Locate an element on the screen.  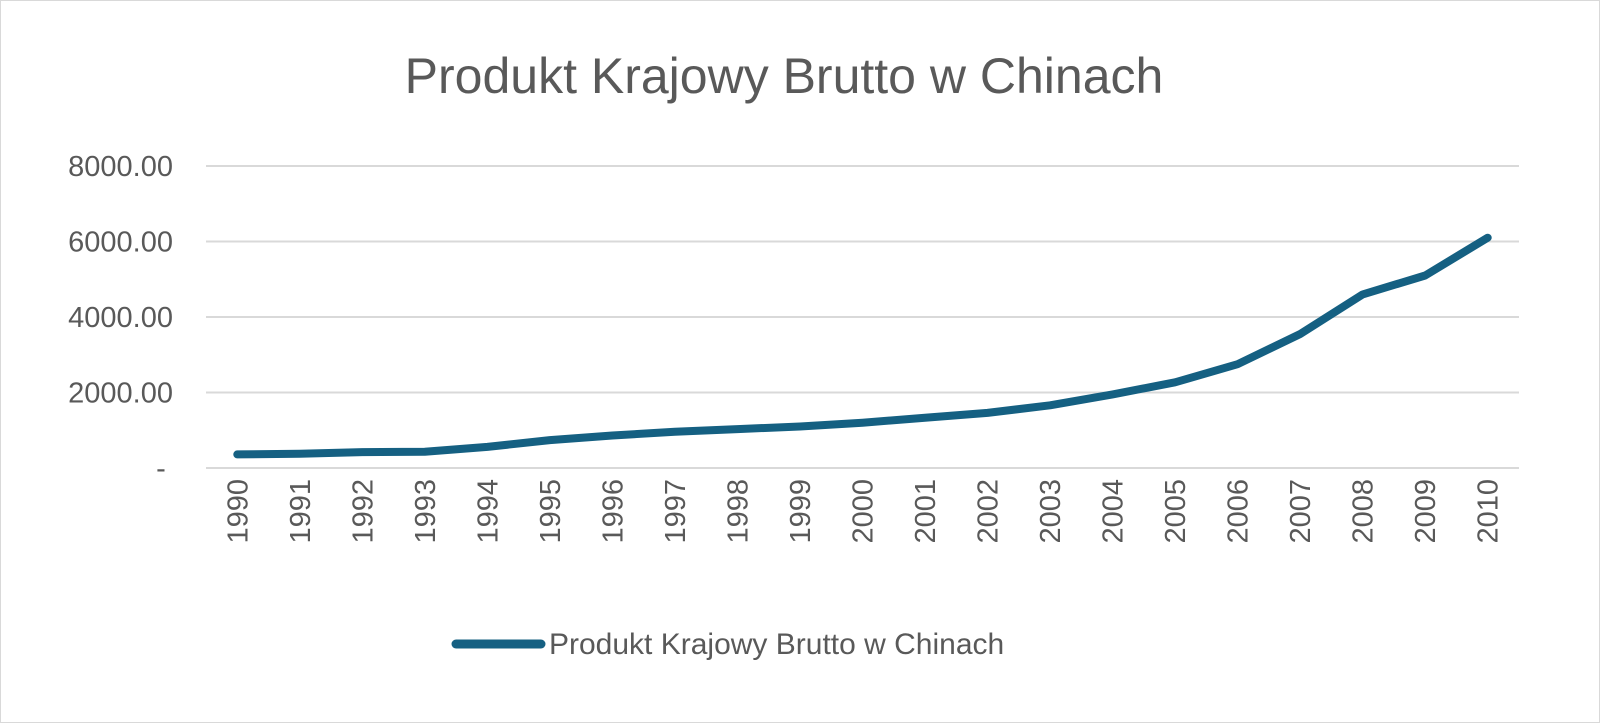
y-tick-label: 2000.00 is located at coordinates (120, 394).